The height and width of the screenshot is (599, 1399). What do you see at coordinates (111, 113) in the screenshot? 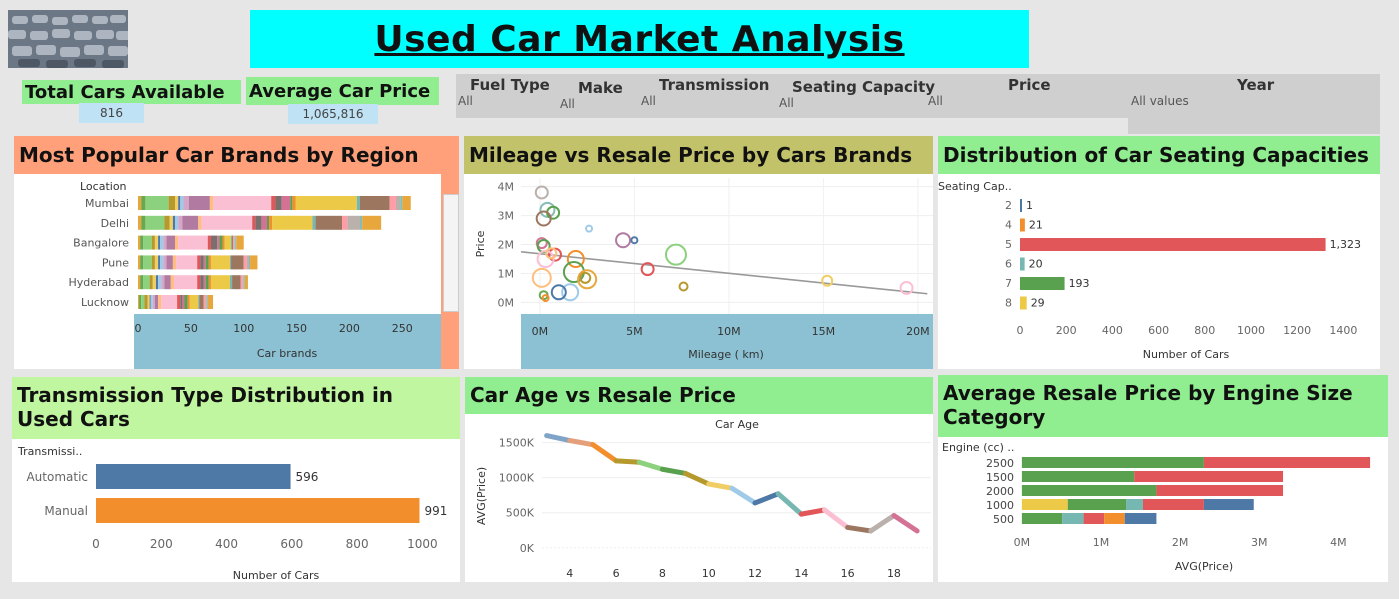
I see `kpi-total-cars-value: 816` at bounding box center [111, 113].